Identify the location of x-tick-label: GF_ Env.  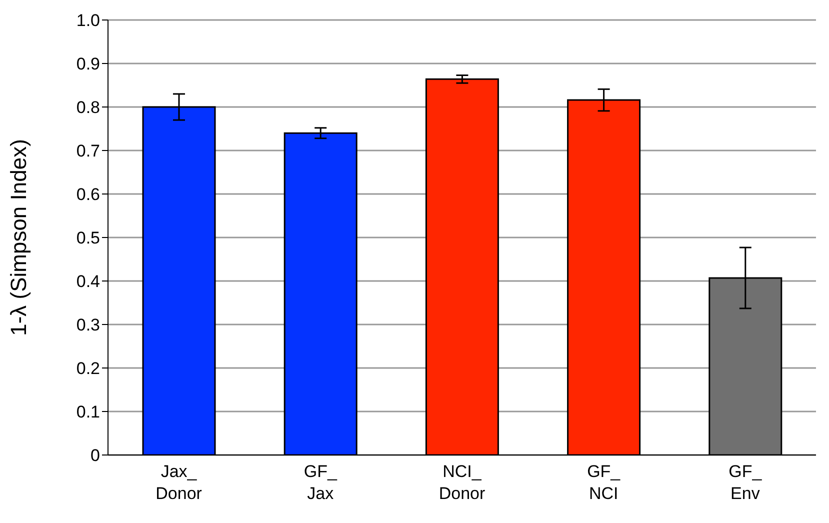
(745, 482).